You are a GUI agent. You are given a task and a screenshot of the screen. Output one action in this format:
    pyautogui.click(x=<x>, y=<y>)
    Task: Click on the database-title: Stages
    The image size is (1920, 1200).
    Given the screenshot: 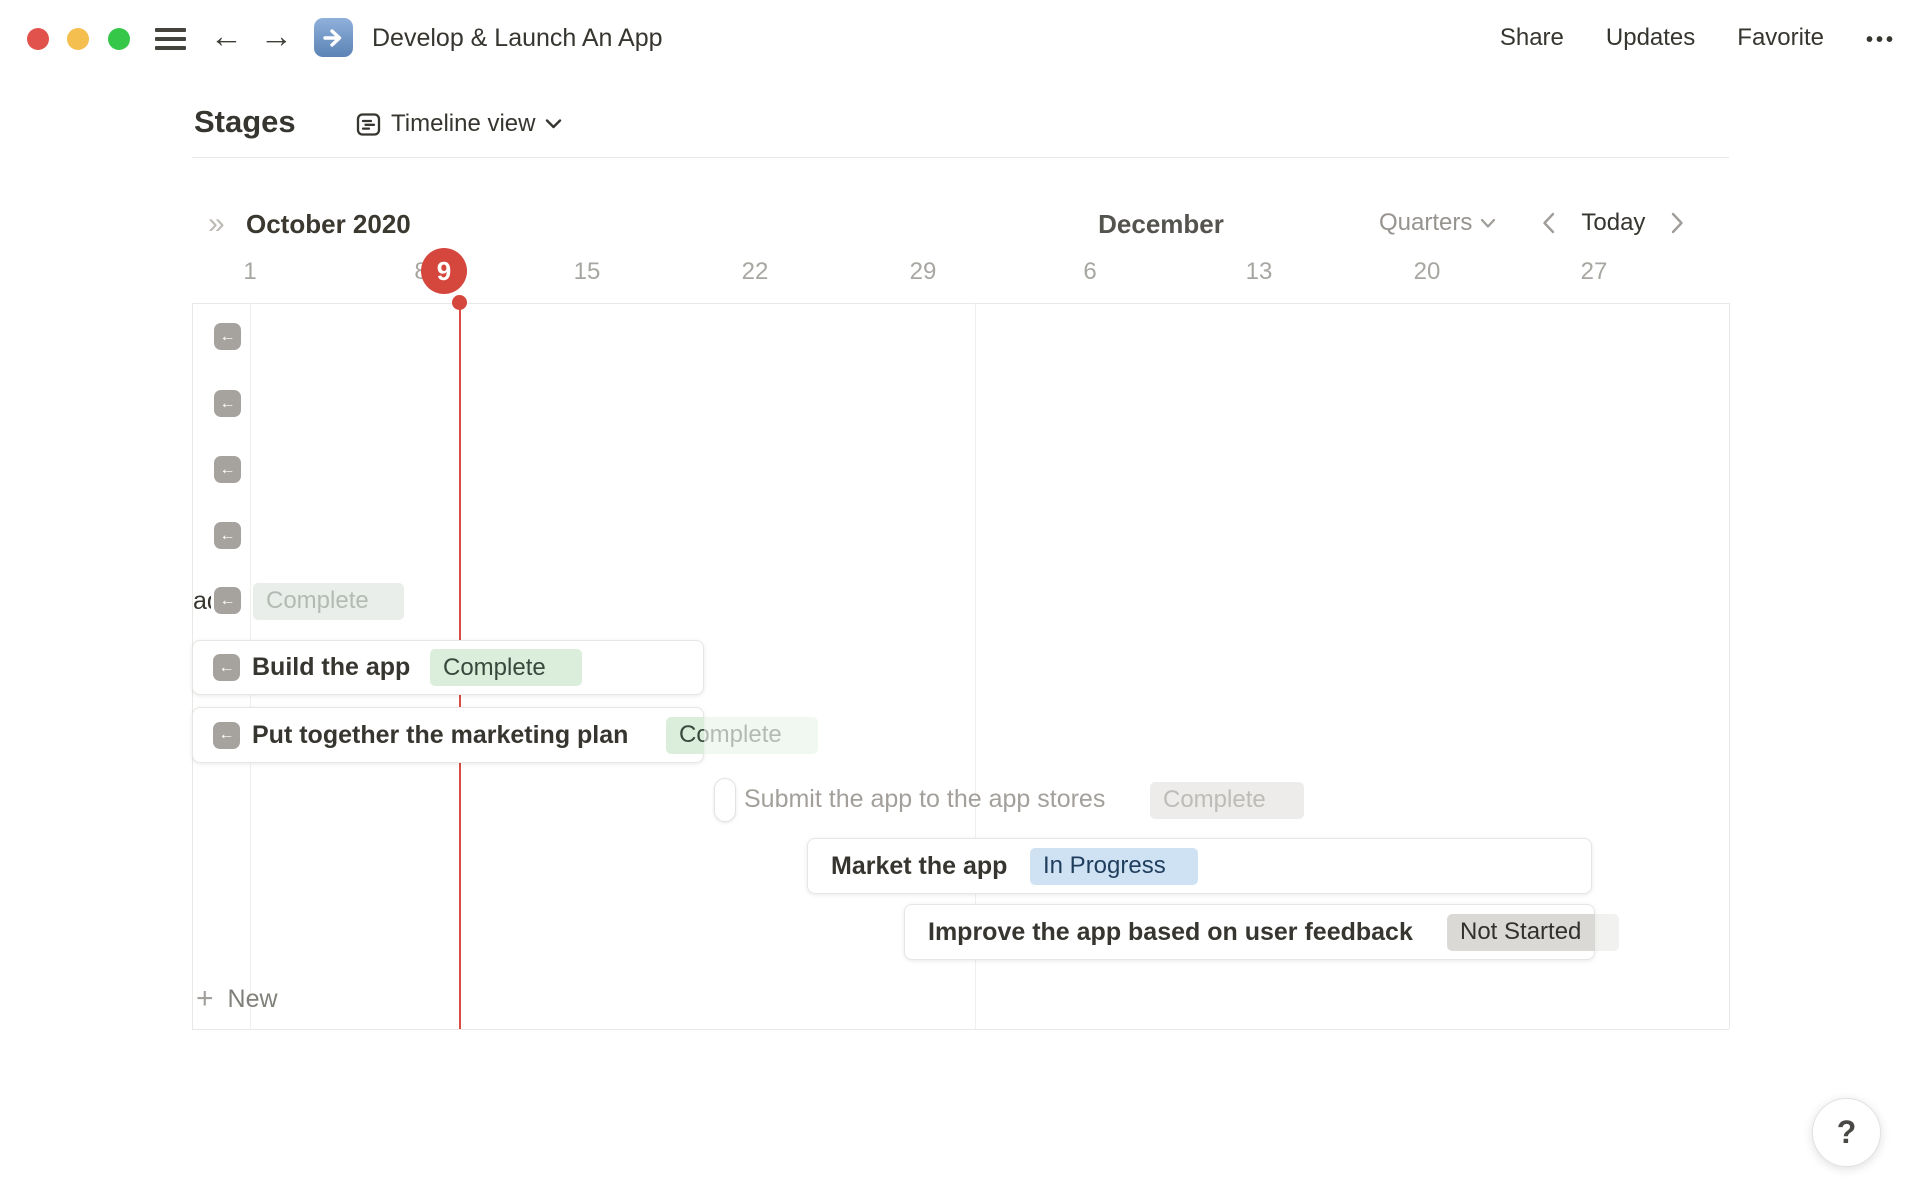 What is the action you would take?
    pyautogui.click(x=245, y=121)
    